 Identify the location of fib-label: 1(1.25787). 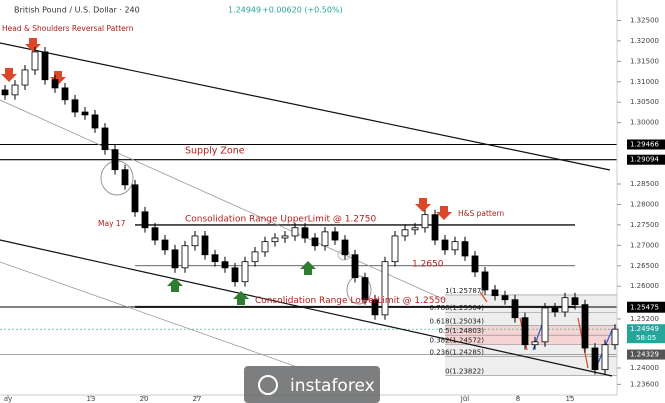
(464, 291).